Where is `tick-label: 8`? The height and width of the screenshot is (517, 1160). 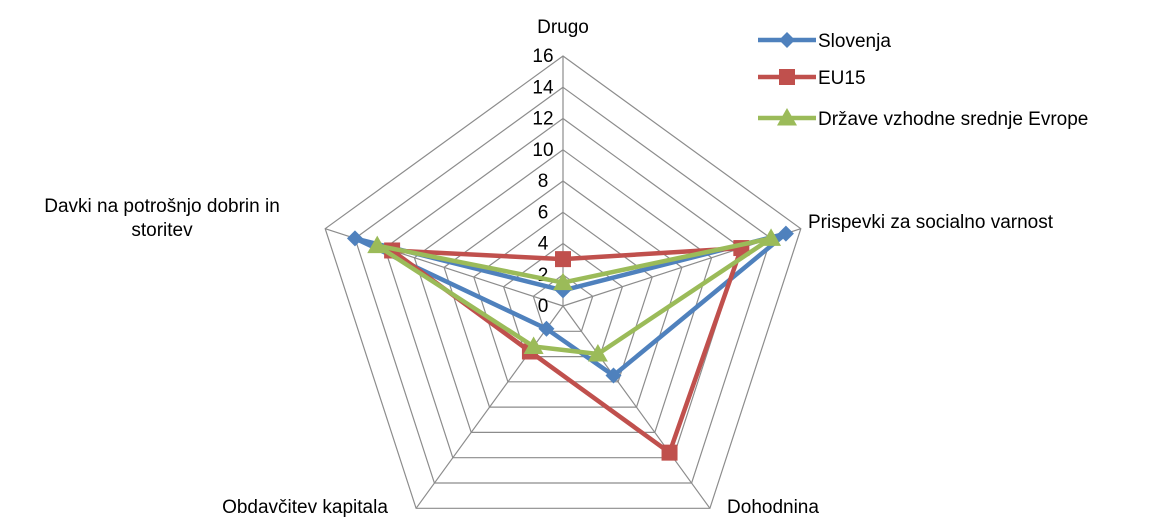 tick-label: 8 is located at coordinates (543, 181).